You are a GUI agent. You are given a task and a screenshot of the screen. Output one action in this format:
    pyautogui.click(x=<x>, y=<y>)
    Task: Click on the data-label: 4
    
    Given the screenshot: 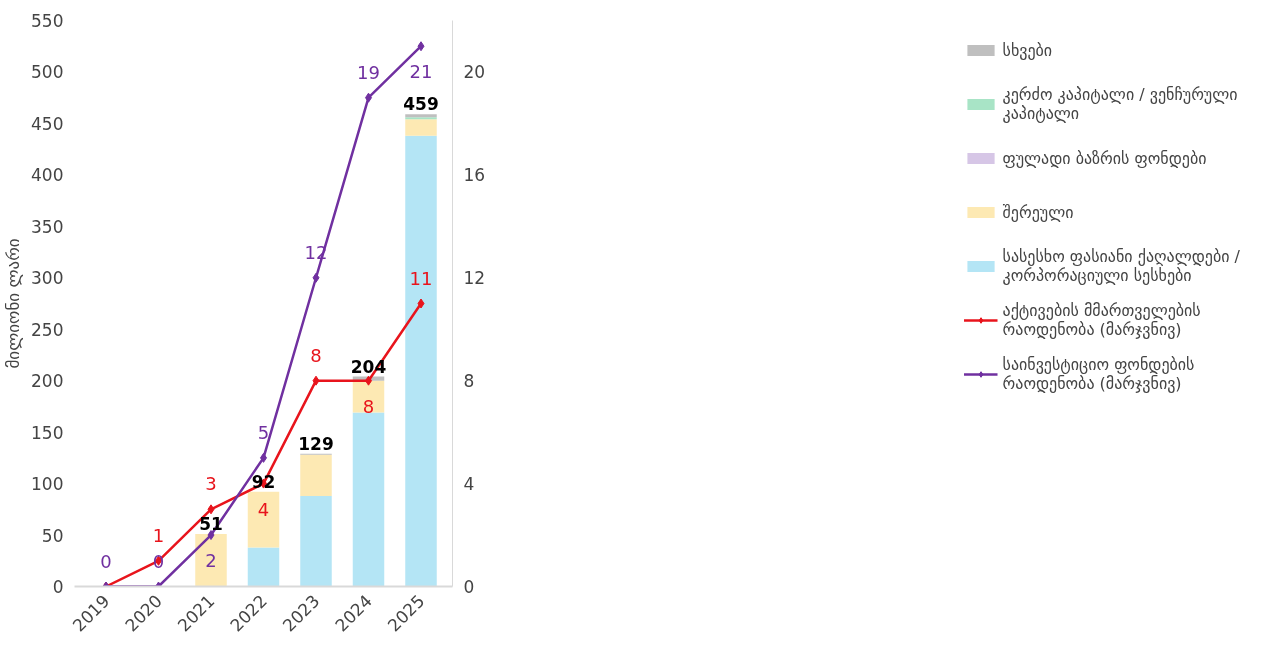 What is the action you would take?
    pyautogui.click(x=263, y=509)
    